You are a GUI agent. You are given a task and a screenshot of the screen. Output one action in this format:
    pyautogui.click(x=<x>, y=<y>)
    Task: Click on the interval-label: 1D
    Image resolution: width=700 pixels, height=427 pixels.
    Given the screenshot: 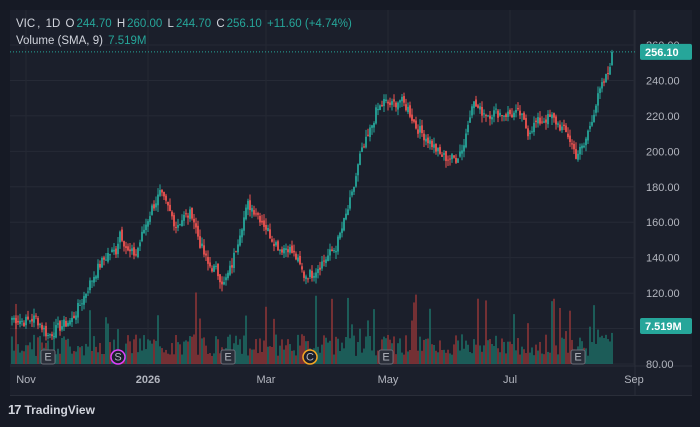 What is the action you would take?
    pyautogui.click(x=53, y=24)
    